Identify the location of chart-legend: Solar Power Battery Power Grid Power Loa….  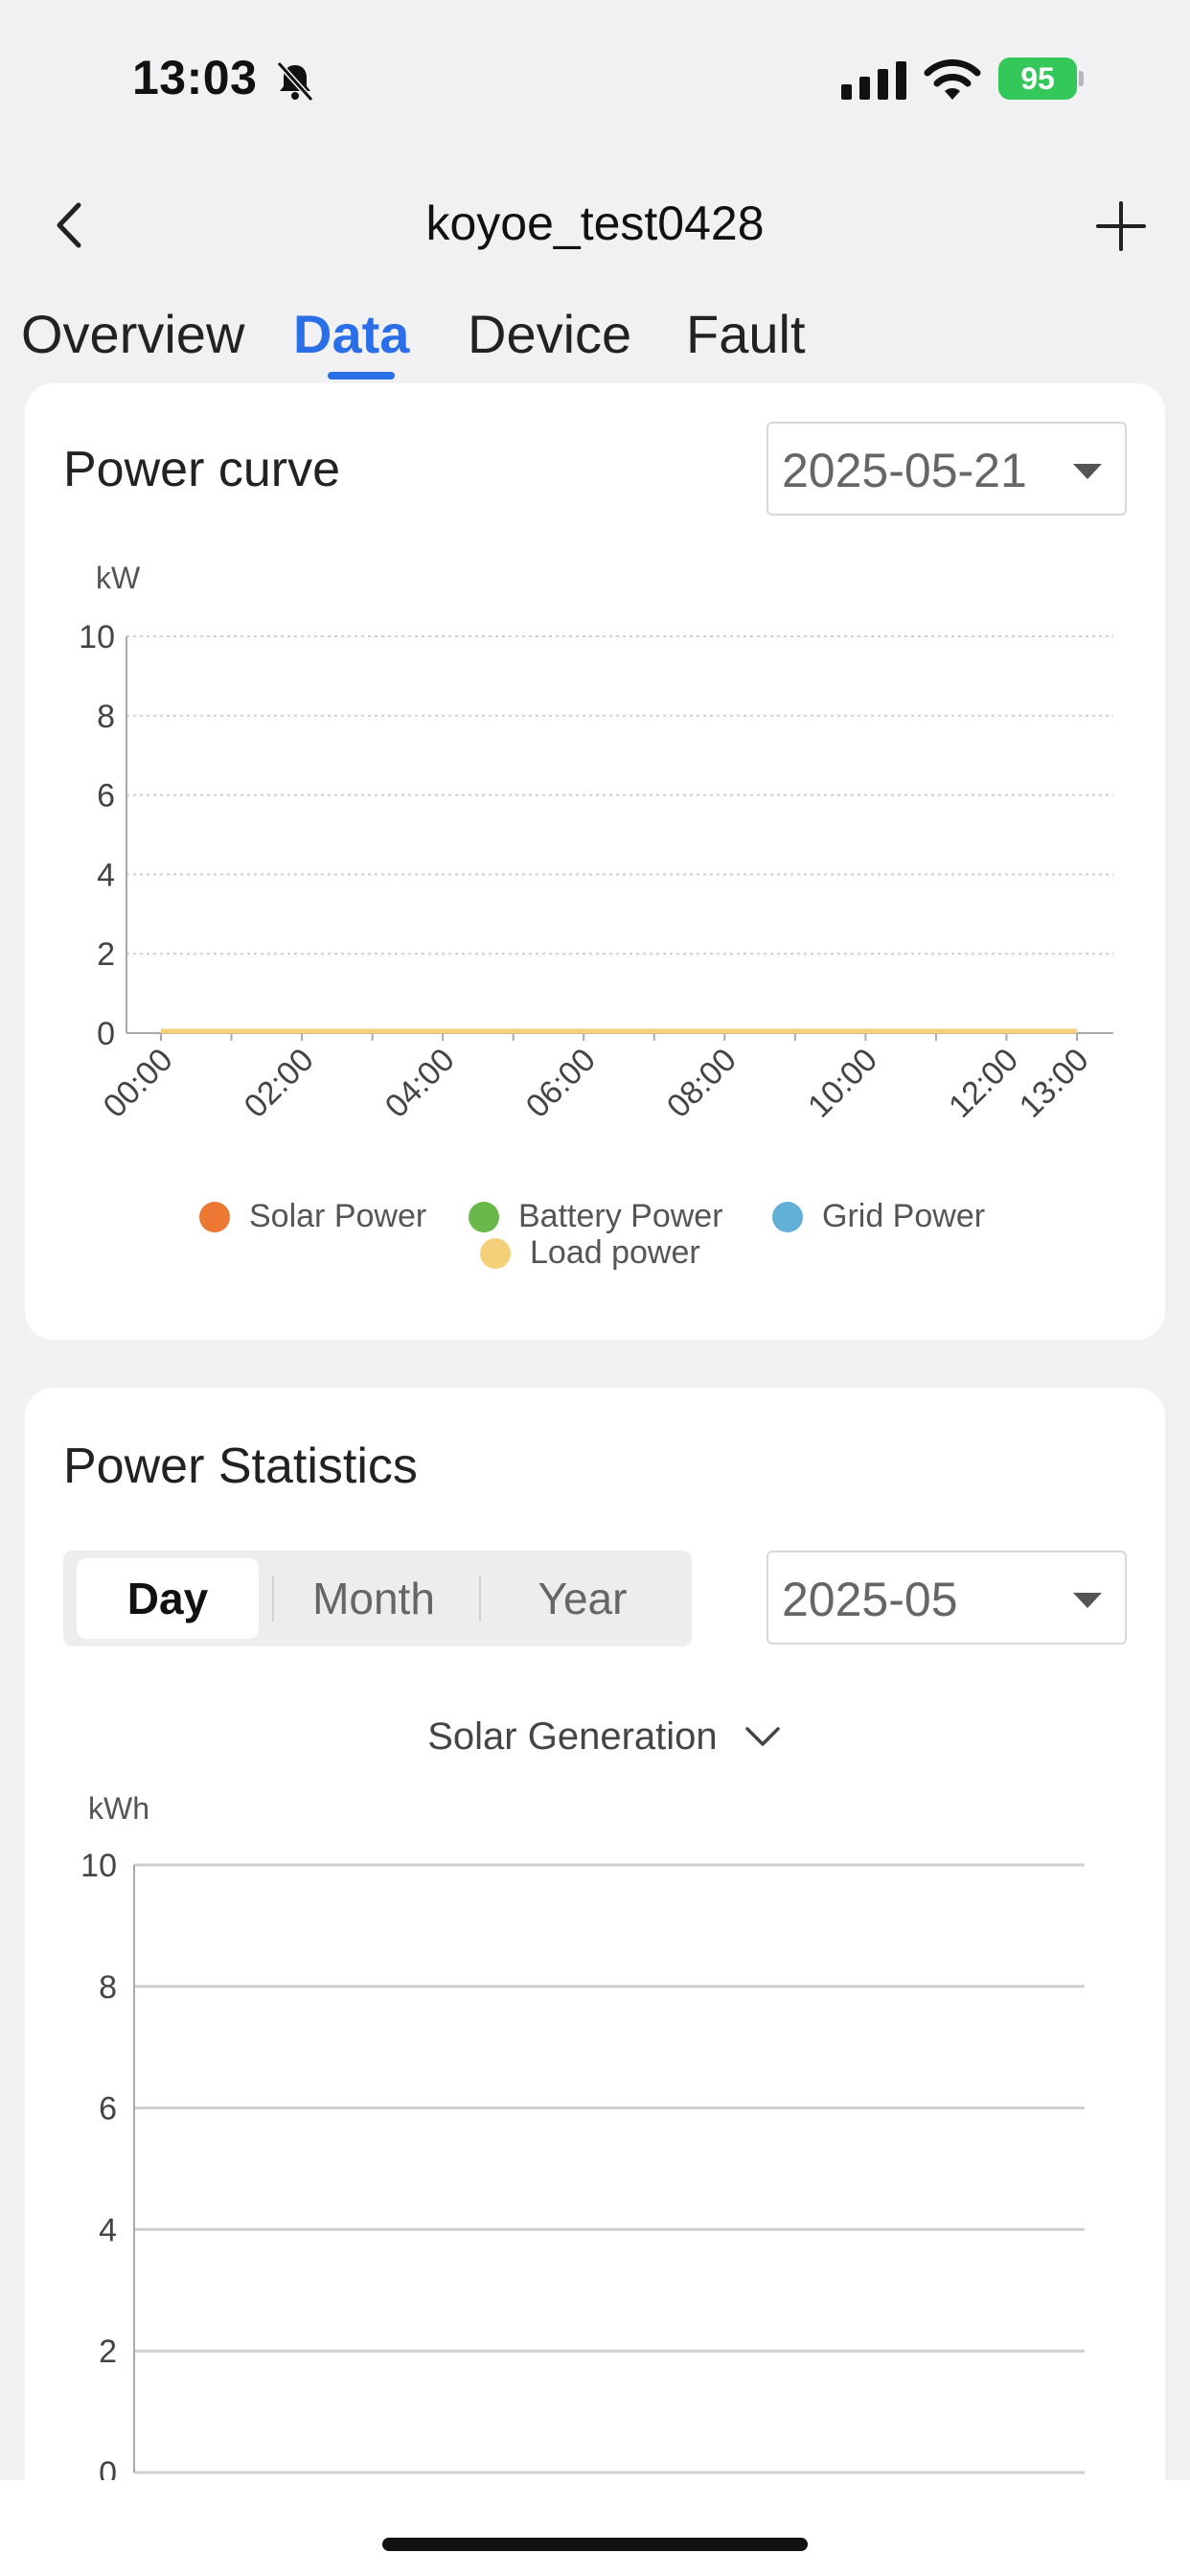
(595, 1246).